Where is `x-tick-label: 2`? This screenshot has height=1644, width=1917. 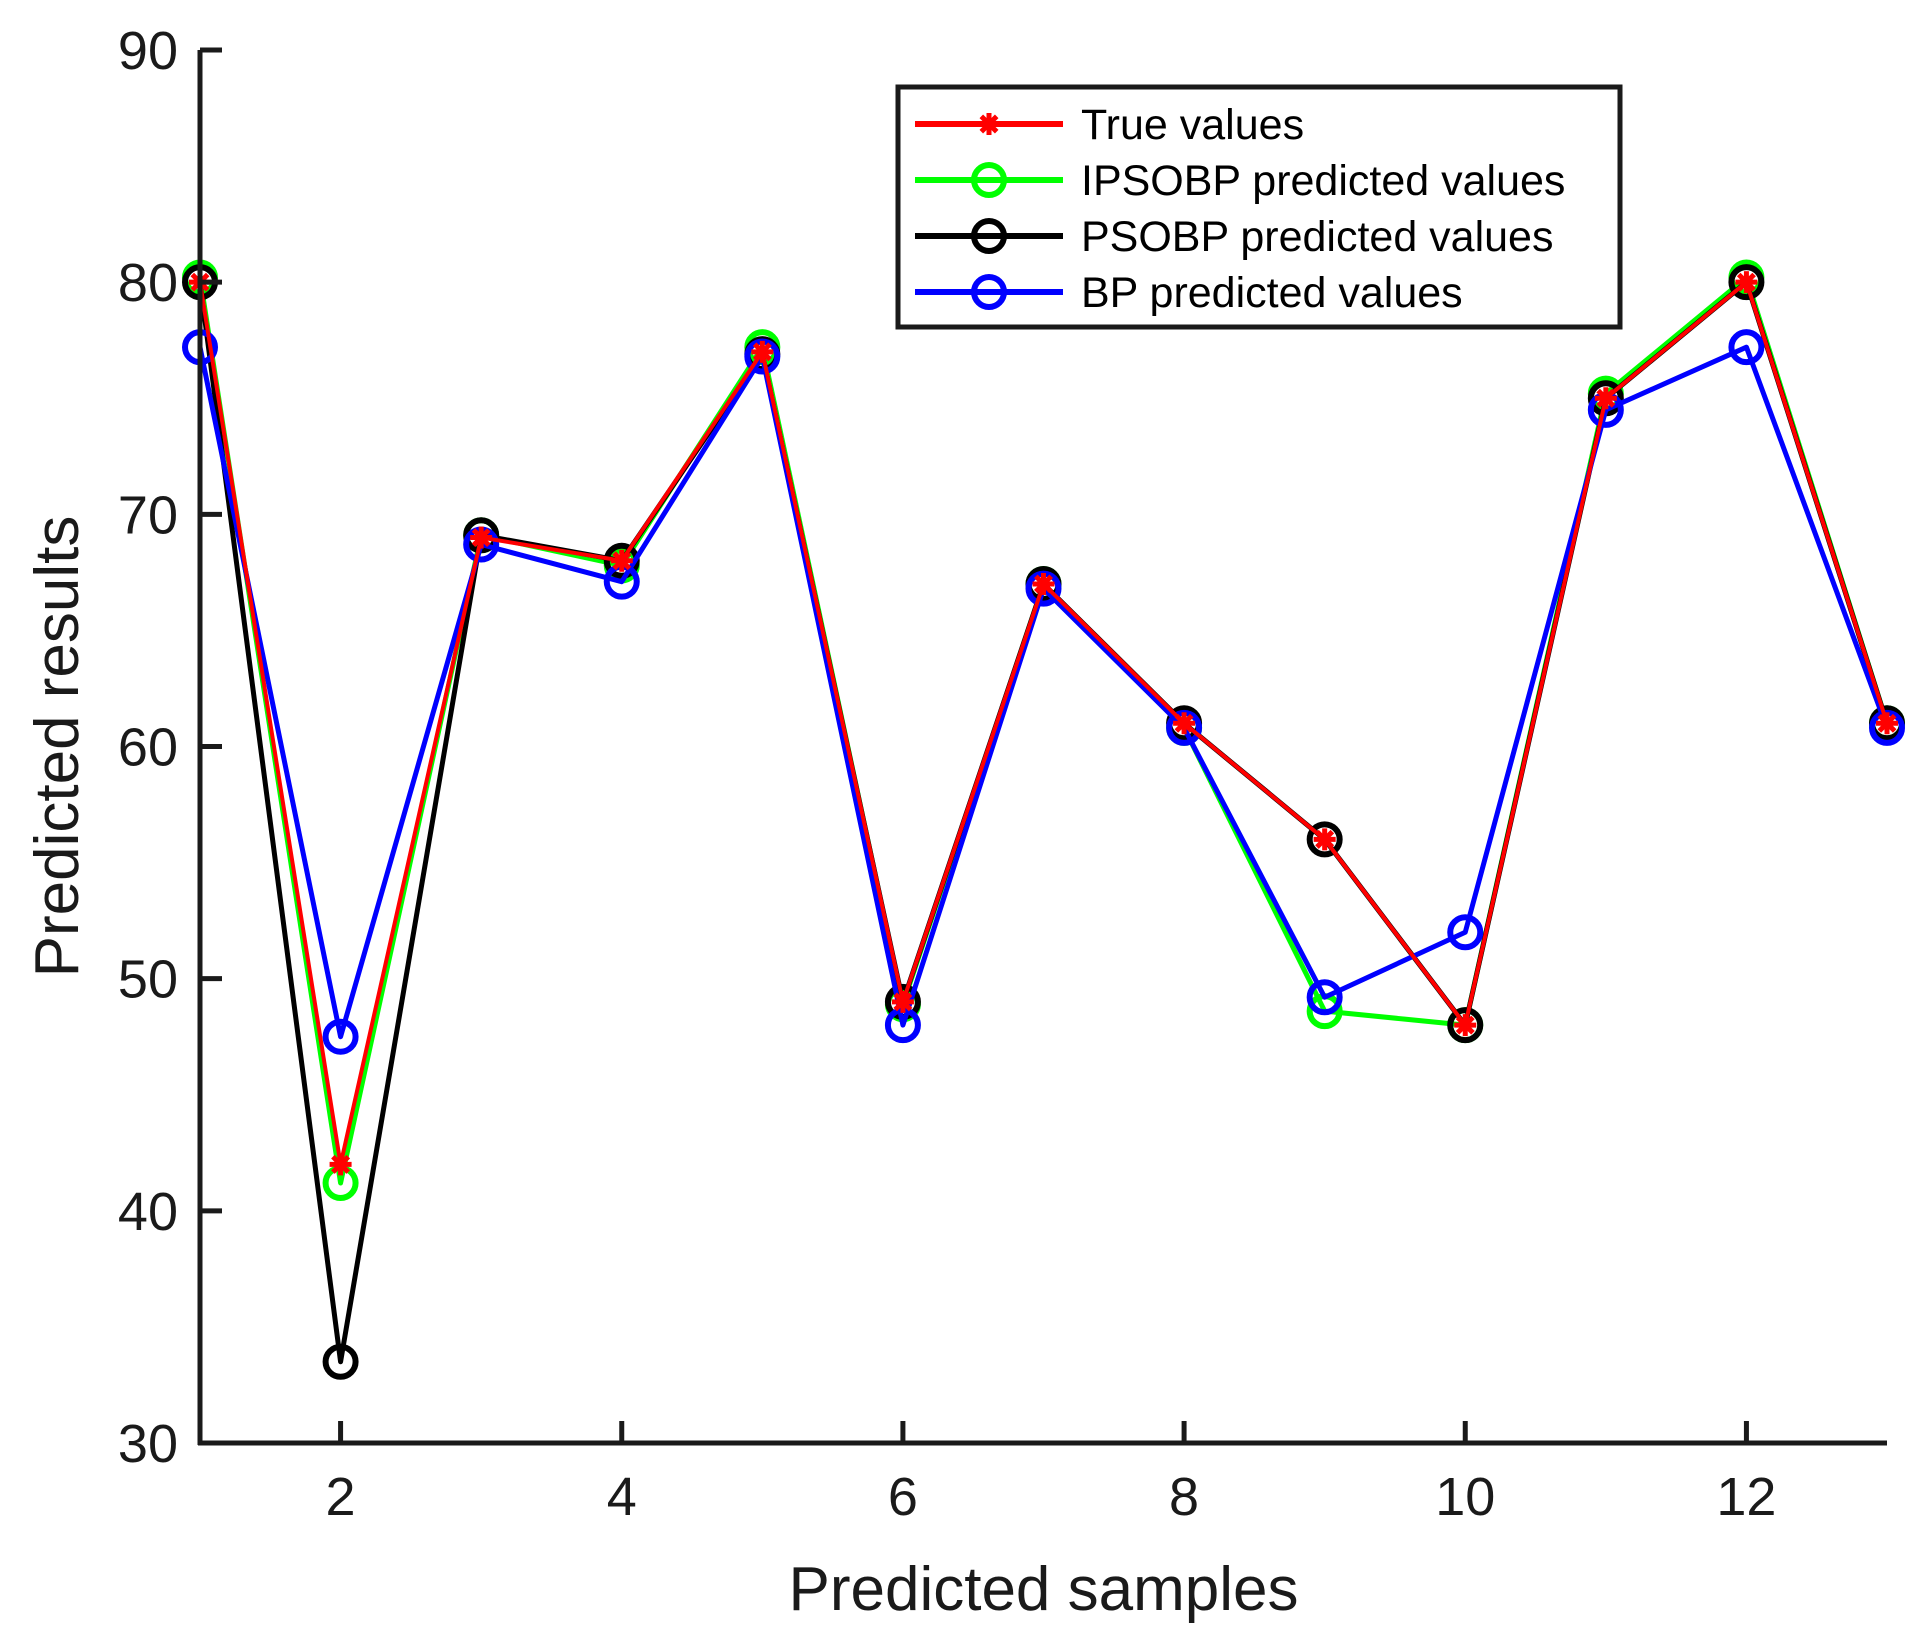
x-tick-label: 2 is located at coordinates (341, 1497).